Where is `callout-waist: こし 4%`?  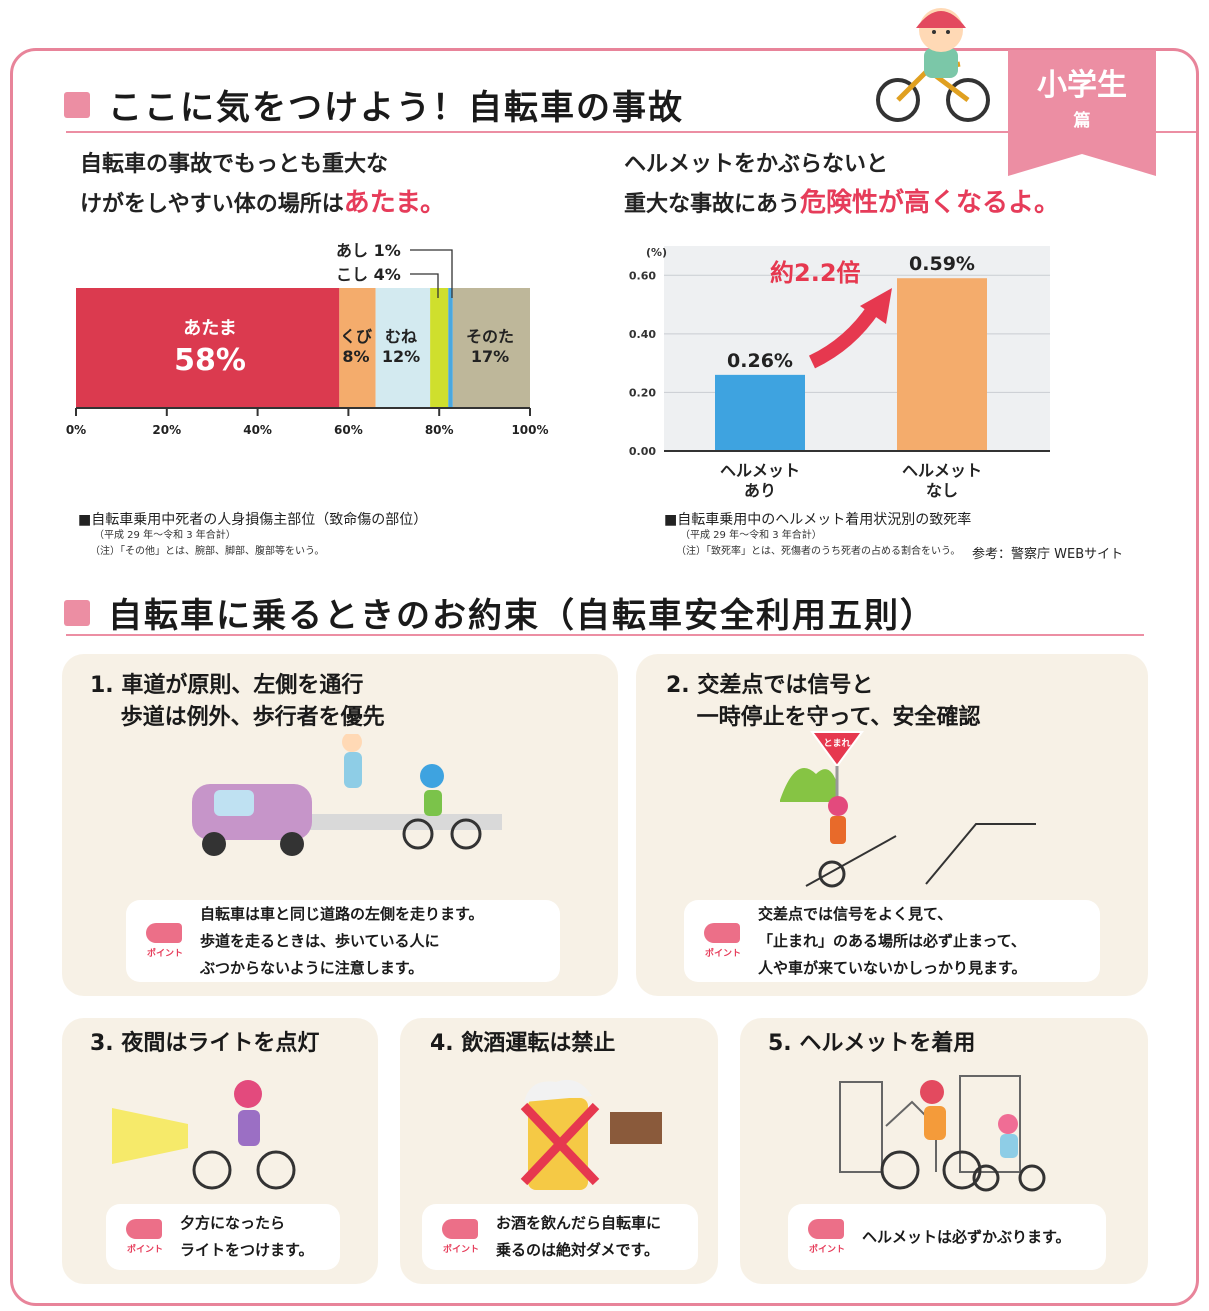
callout-waist: こし 4% is located at coordinates (368, 274).